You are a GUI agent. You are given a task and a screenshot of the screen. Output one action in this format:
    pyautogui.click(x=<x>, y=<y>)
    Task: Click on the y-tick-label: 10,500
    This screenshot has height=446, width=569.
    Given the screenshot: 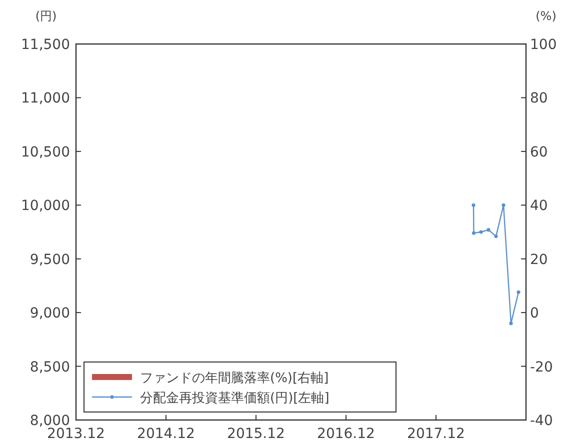 What is the action you would take?
    pyautogui.click(x=45, y=152)
    